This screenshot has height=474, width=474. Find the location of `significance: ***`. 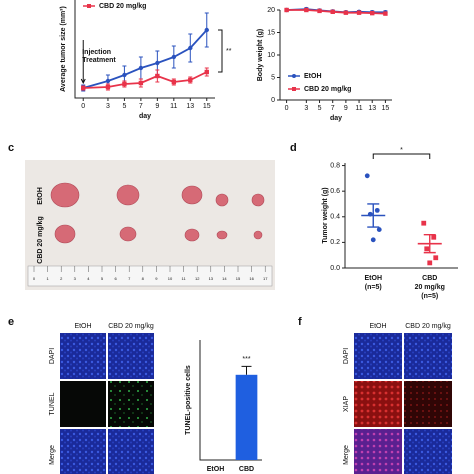

significance: *** is located at coordinates (246, 359).